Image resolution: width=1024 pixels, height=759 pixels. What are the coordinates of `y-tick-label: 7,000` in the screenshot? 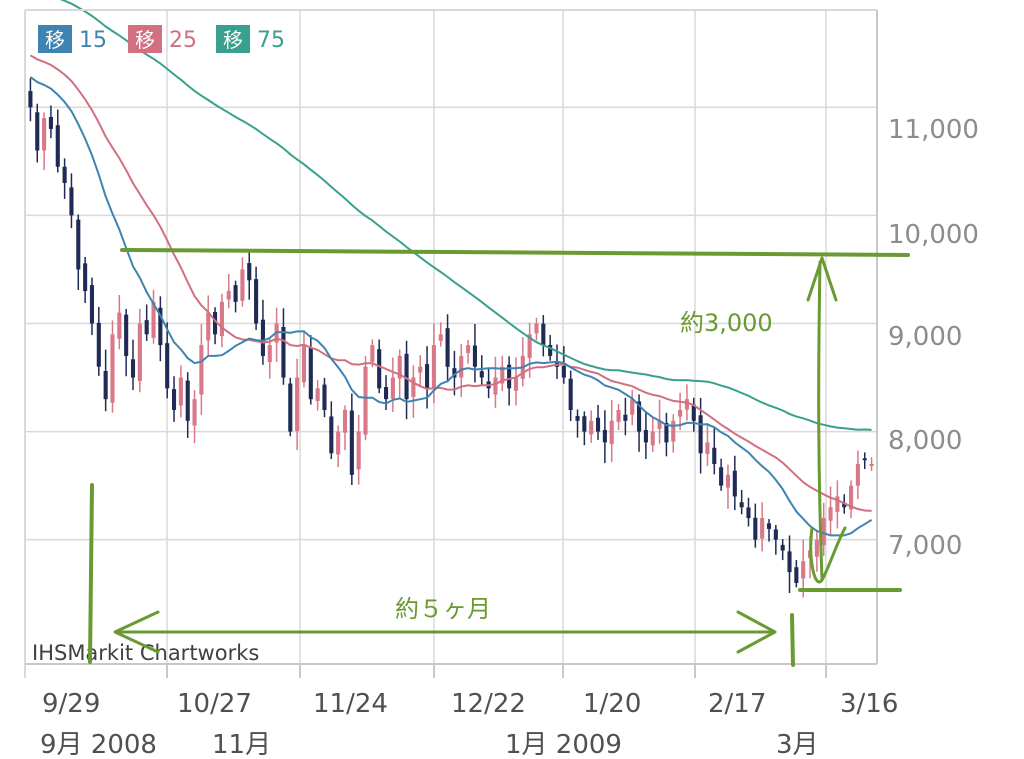 It's located at (925, 546).